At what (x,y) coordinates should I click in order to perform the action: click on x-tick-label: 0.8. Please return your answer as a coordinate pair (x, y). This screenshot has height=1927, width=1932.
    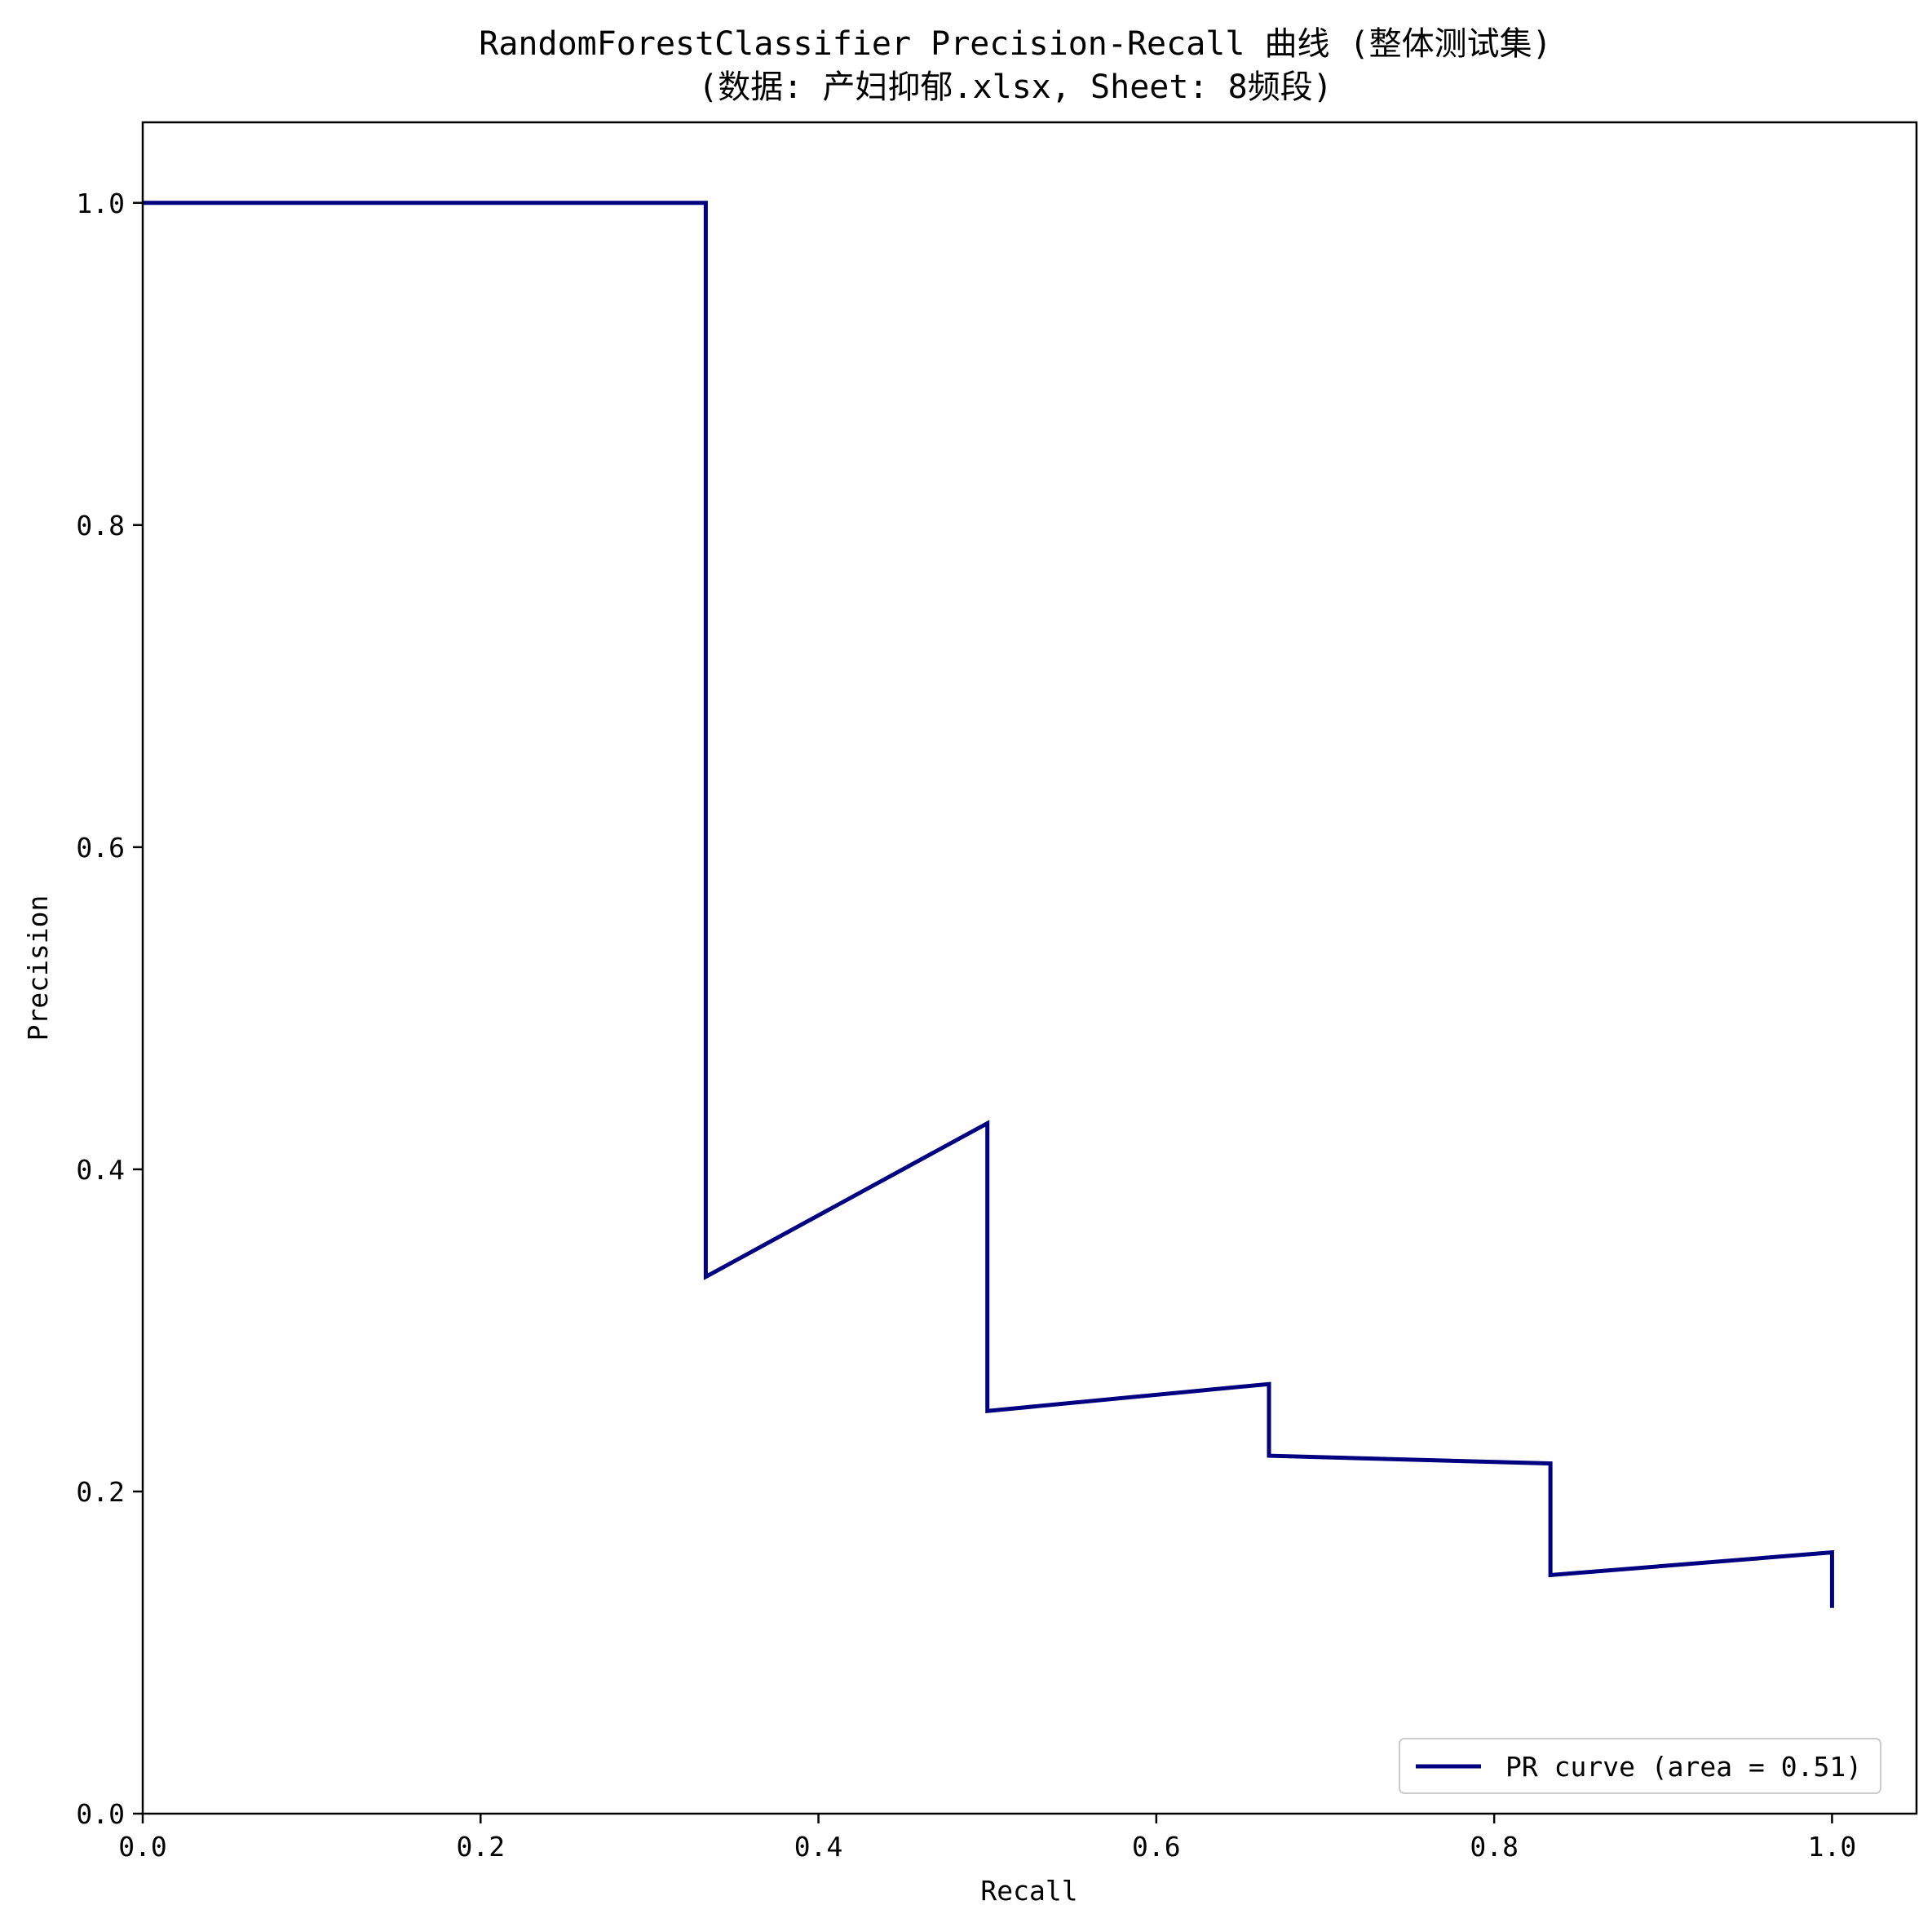
    Looking at the image, I should click on (1494, 1847).